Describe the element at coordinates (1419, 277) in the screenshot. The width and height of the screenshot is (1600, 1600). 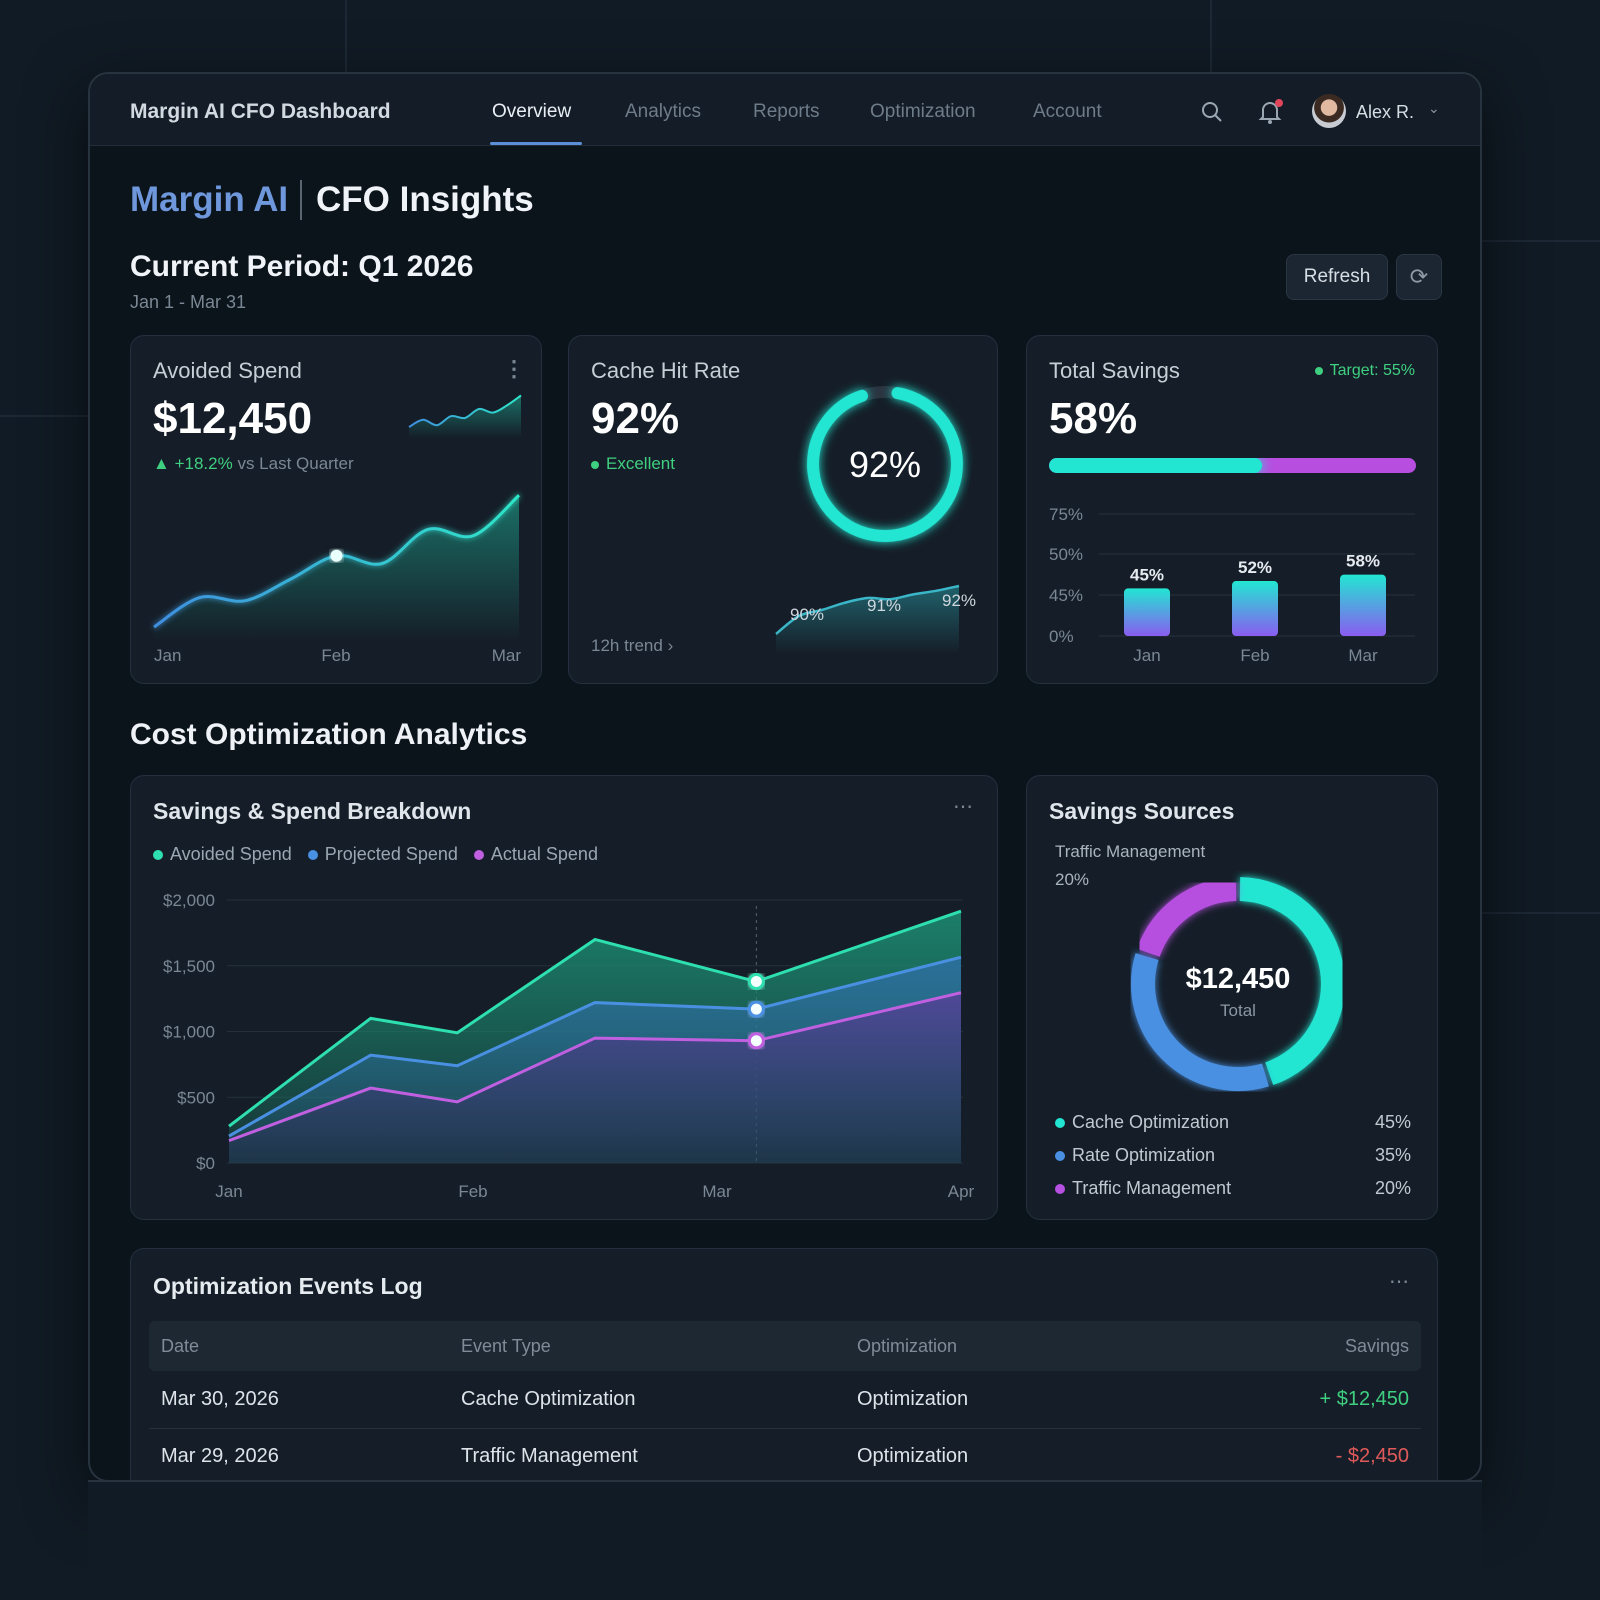
I see `refresh-icon: ⟳` at that location.